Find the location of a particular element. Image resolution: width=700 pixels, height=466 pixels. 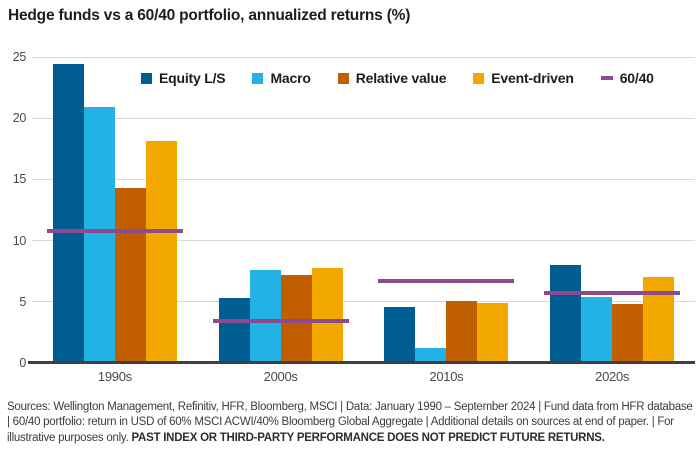

bar-2010s-equity-l-s is located at coordinates (400, 334).